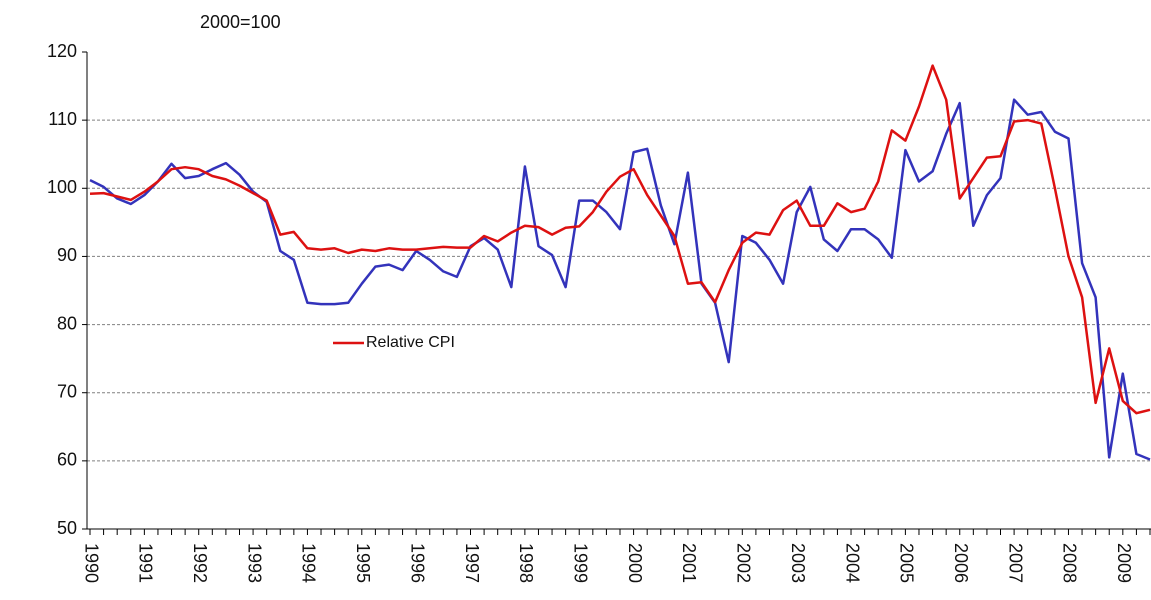  I want to click on x-tick-label: 1998, so click(526, 563).